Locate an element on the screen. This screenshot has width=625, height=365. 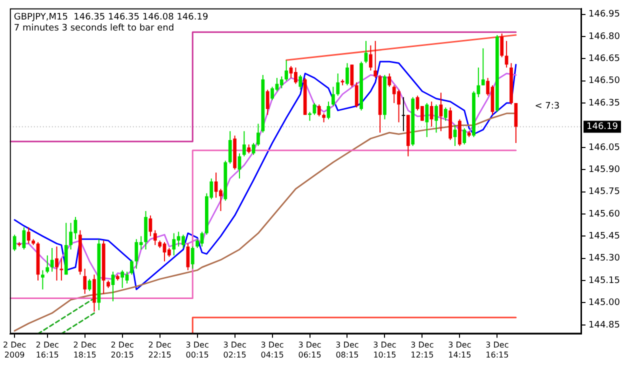
y-tick-label: 144.85 is located at coordinates (604, 325).